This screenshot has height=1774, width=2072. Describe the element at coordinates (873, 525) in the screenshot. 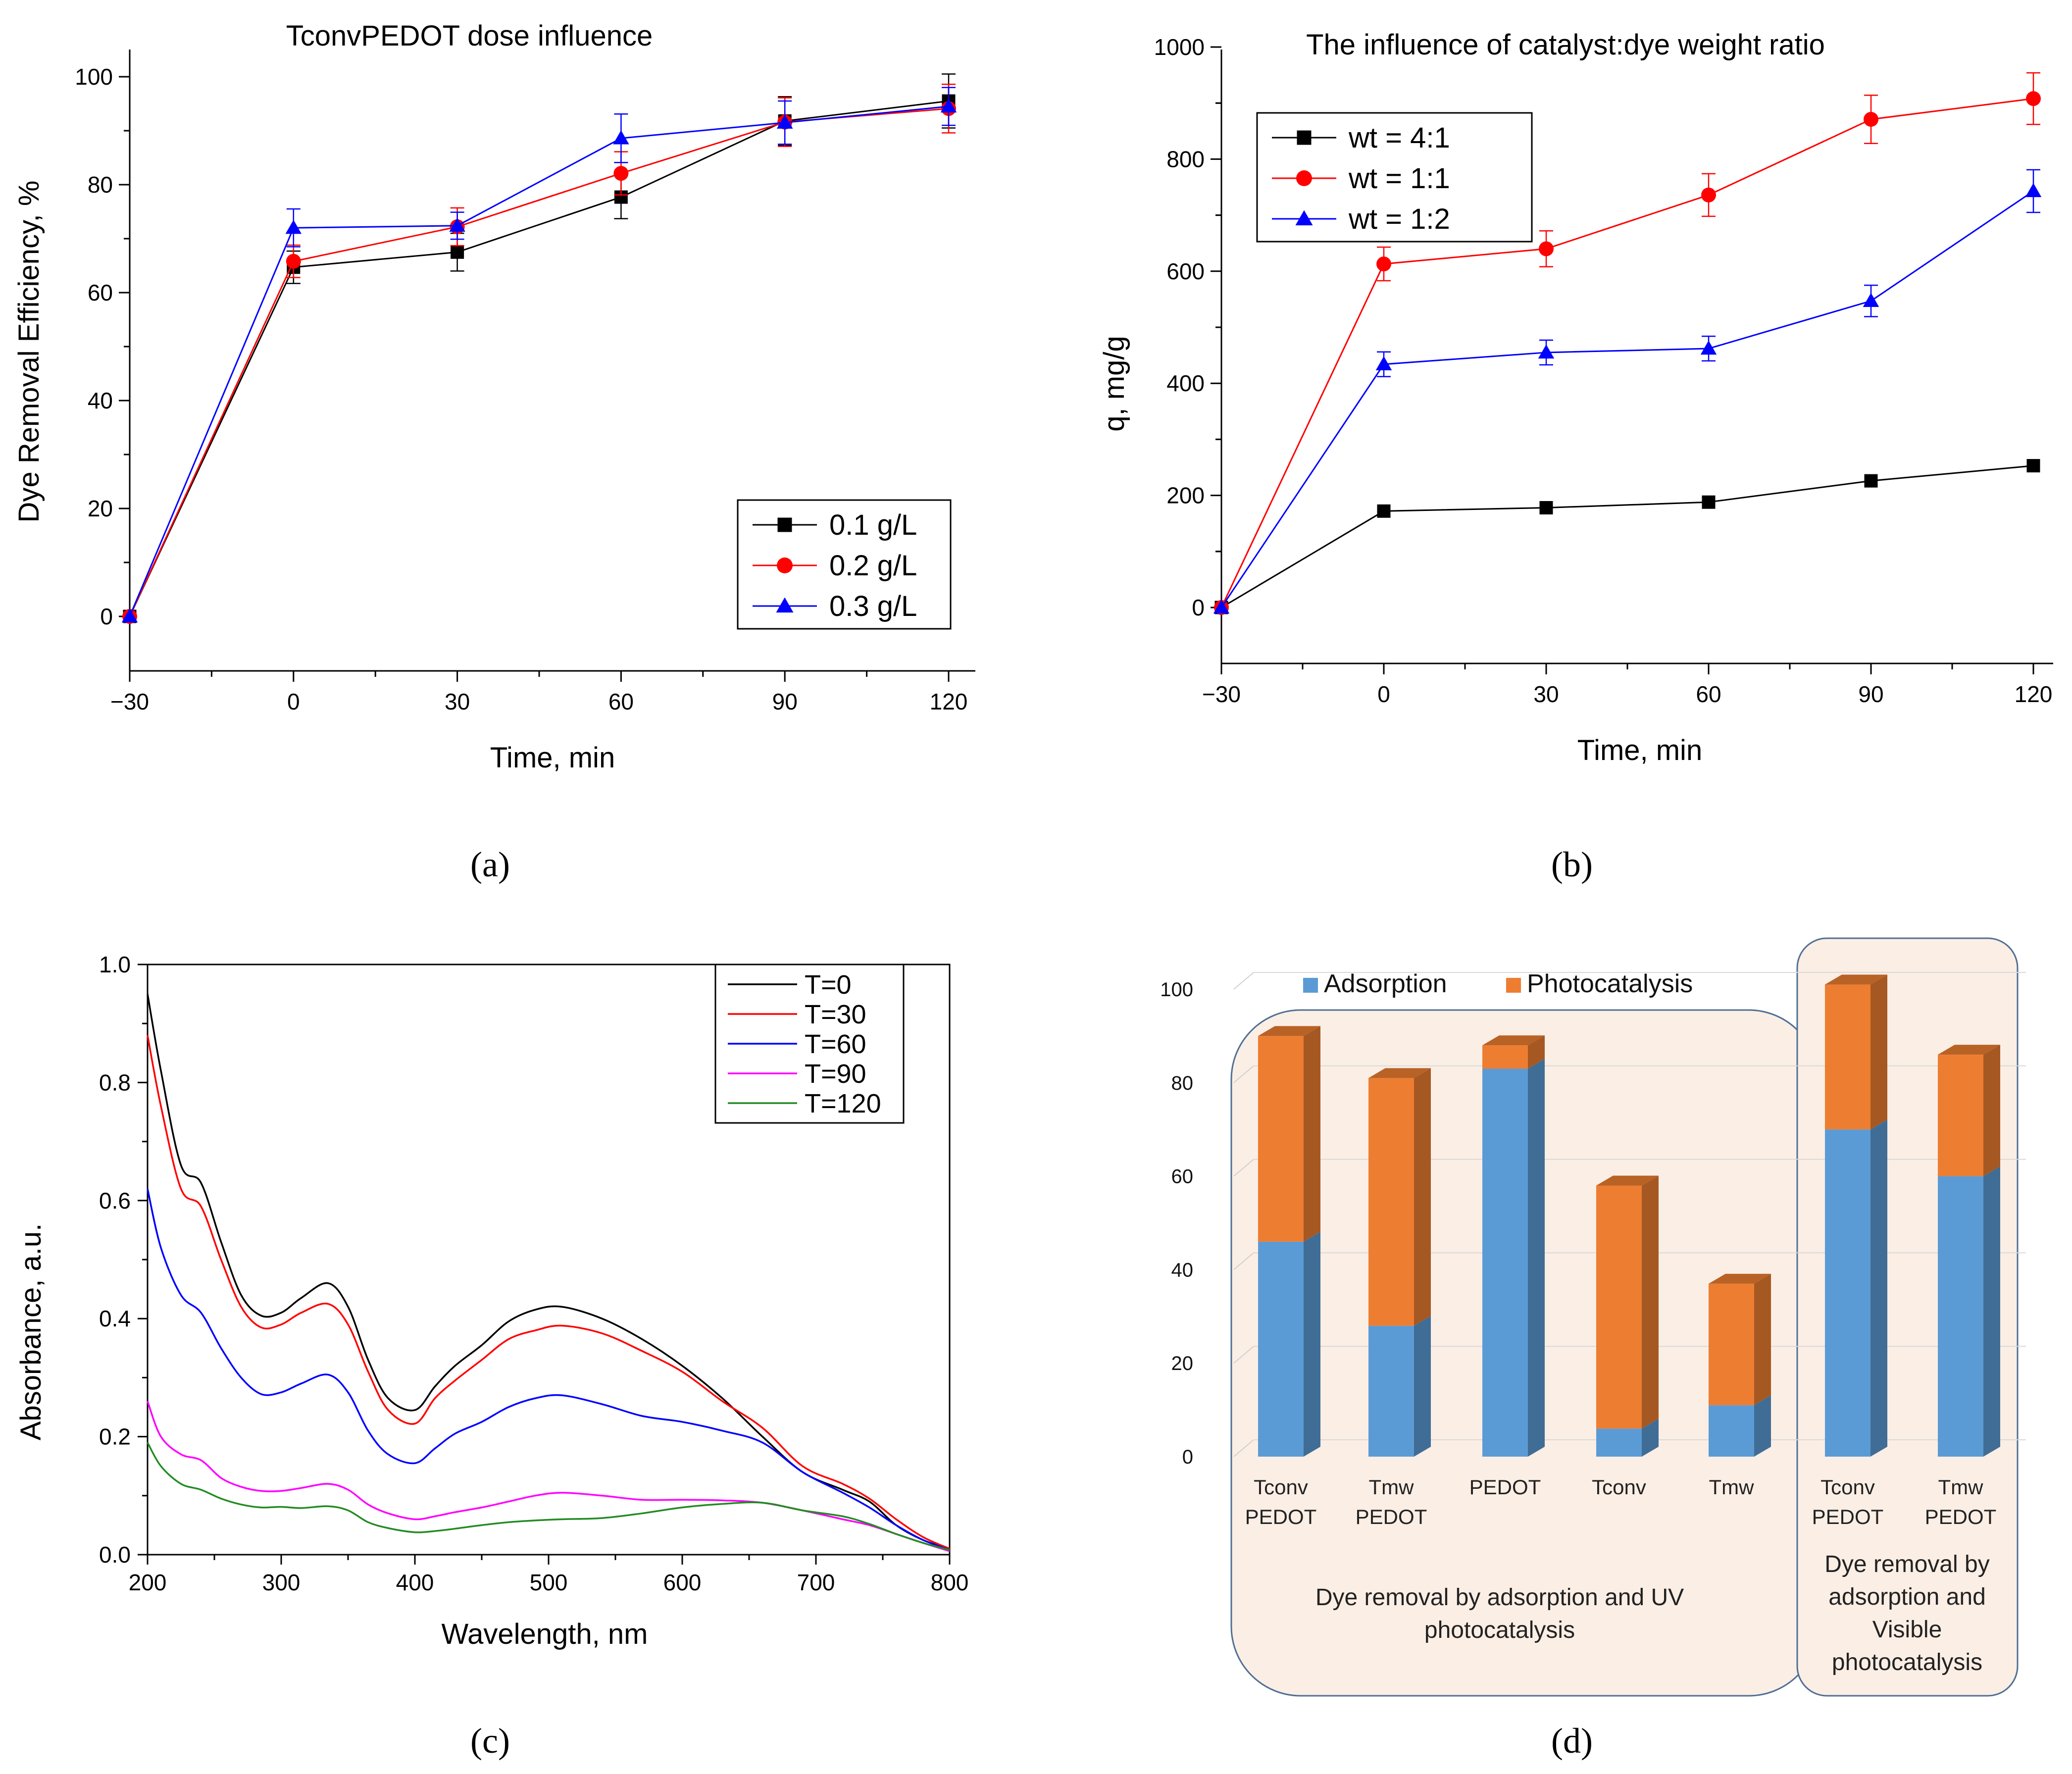

I see `legend-label: 0.1 g/L` at that location.